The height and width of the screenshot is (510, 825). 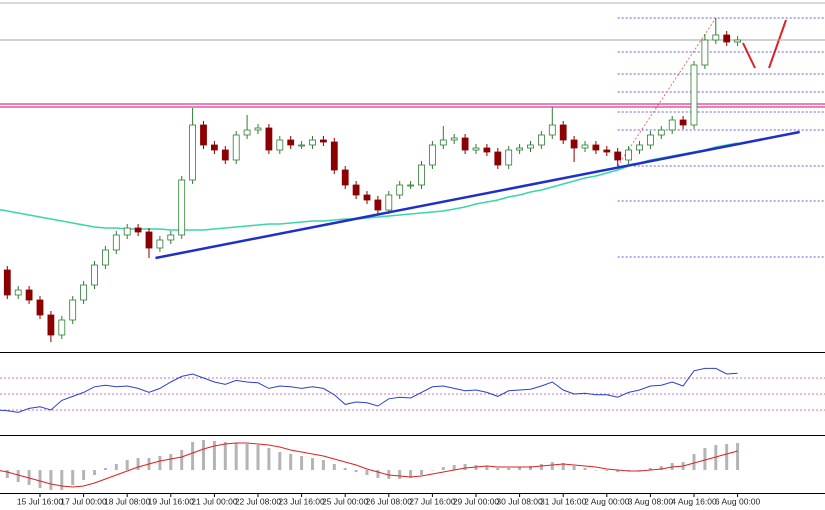 I want to click on x-tick-label: 25 Jul 00:00, so click(x=345, y=501).